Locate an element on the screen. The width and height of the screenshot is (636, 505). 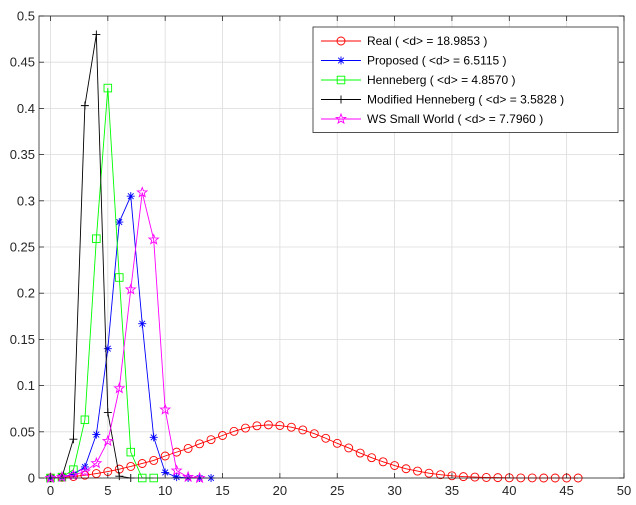
y-tick-label: 0.15 is located at coordinates (22, 339).